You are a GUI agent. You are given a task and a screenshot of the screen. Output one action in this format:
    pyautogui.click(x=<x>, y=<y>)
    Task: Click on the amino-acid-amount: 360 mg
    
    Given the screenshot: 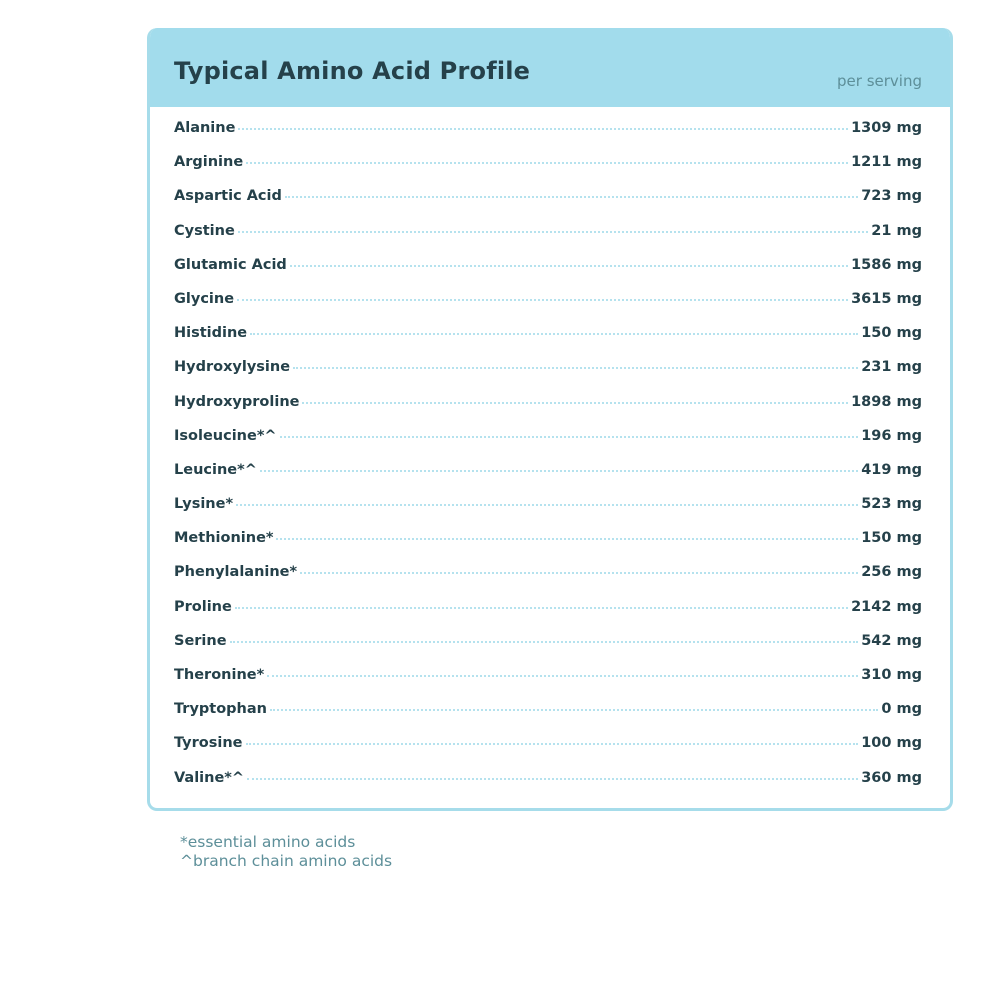 What is the action you would take?
    pyautogui.click(x=891, y=777)
    